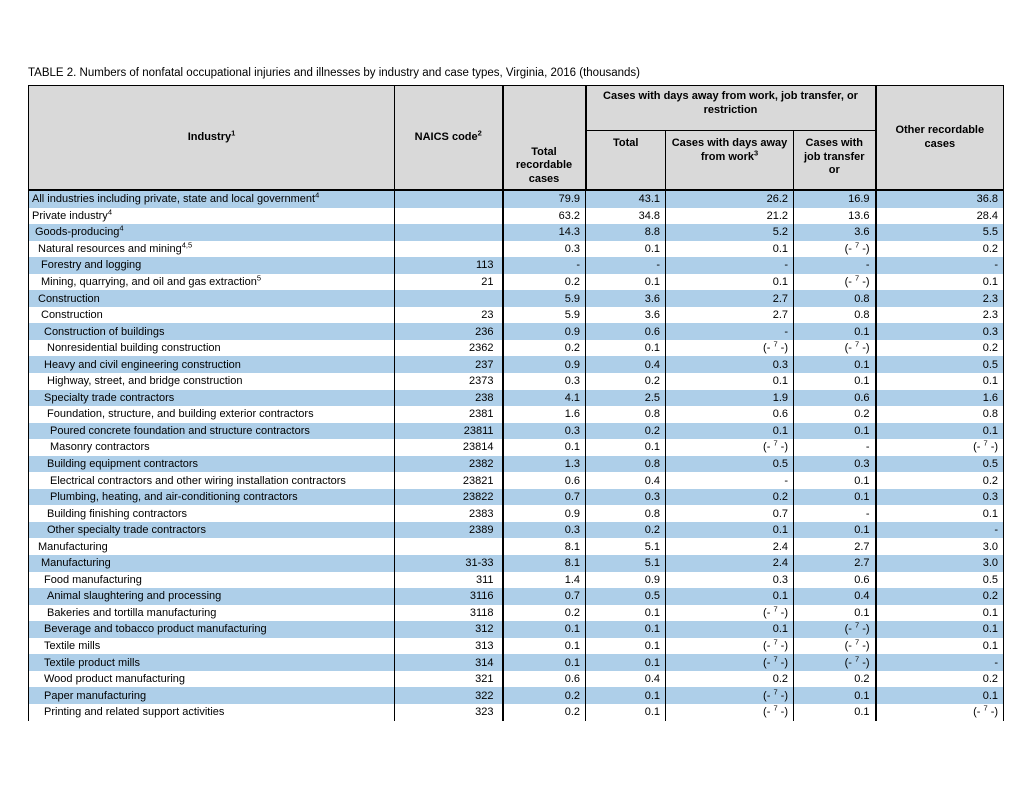  I want to click on table-row: Manufacturing 31-33 8.1 5.1 2.4 2.7 3.0, so click(516, 563).